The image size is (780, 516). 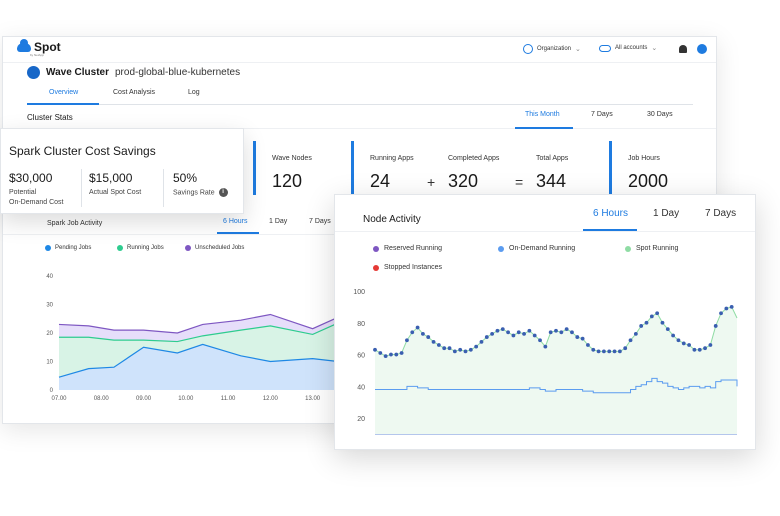 What do you see at coordinates (542, 114) in the screenshot?
I see `range-this-month: This Month` at bounding box center [542, 114].